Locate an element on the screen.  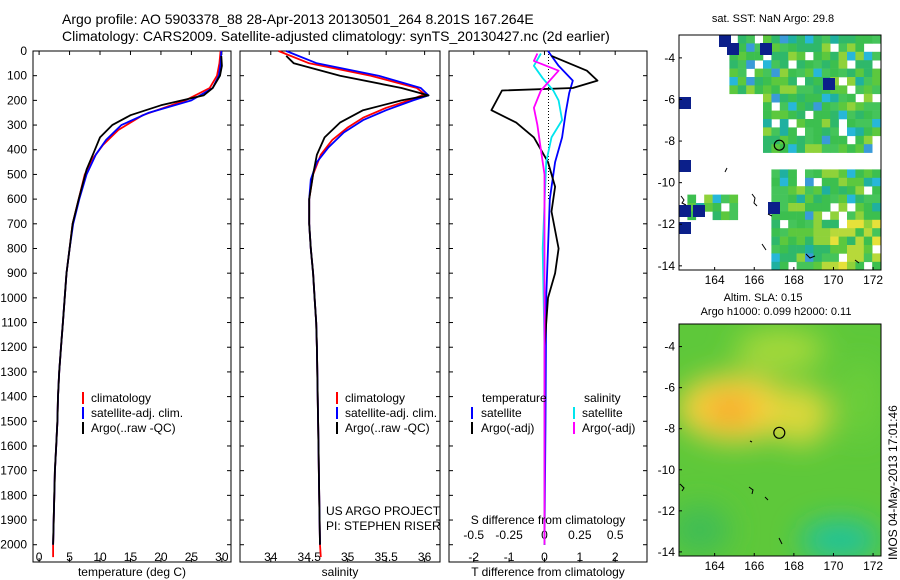
lon-tick-label: 166 is located at coordinates (754, 566).